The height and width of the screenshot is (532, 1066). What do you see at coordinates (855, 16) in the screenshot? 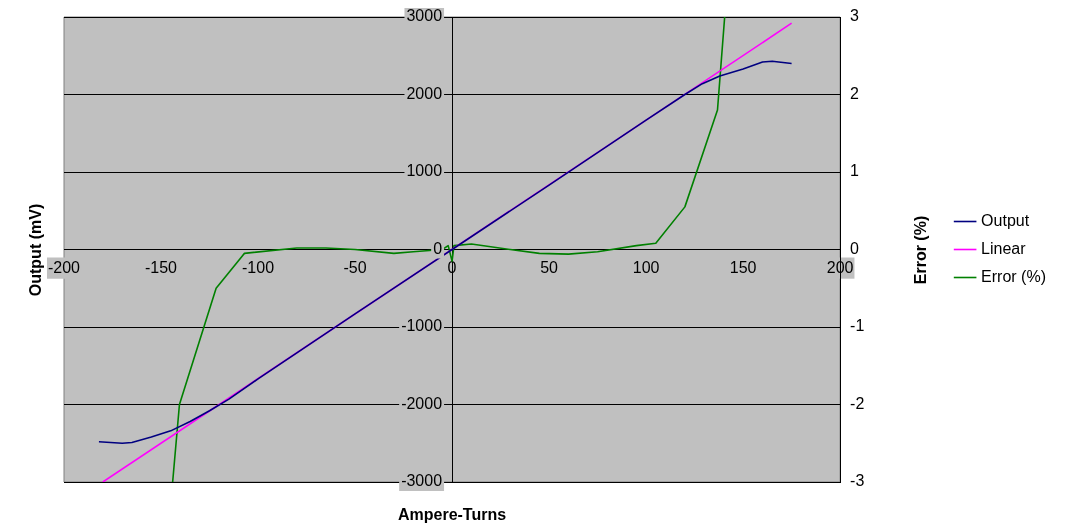
I see `y2-tick-label: 3` at bounding box center [855, 16].